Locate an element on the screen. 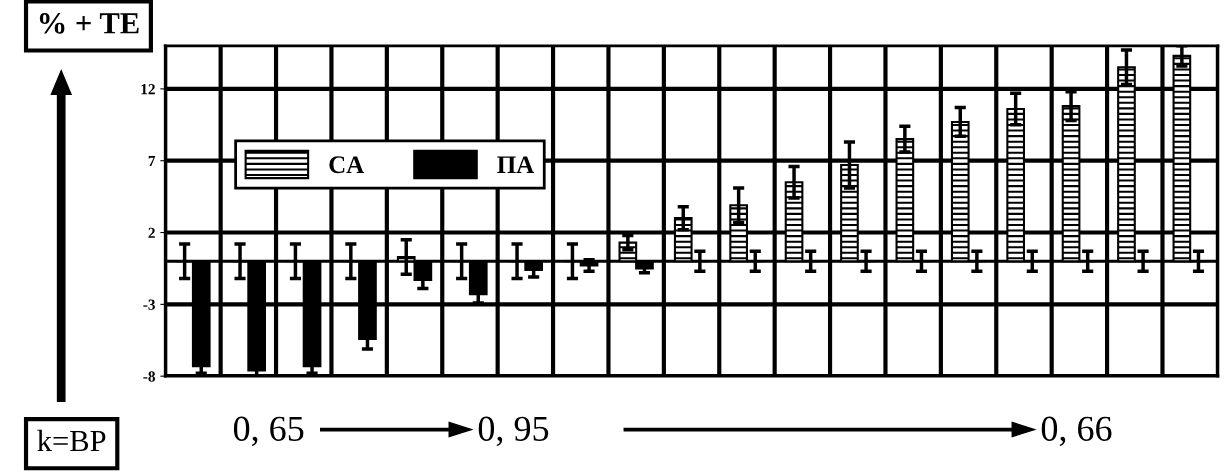 The image size is (1224, 472). y-axis-title: % + TE is located at coordinates (89, 23).